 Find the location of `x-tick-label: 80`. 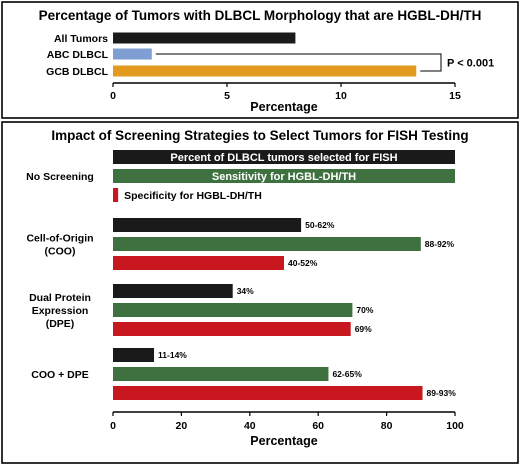

x-tick-label: 80 is located at coordinates (387, 426).